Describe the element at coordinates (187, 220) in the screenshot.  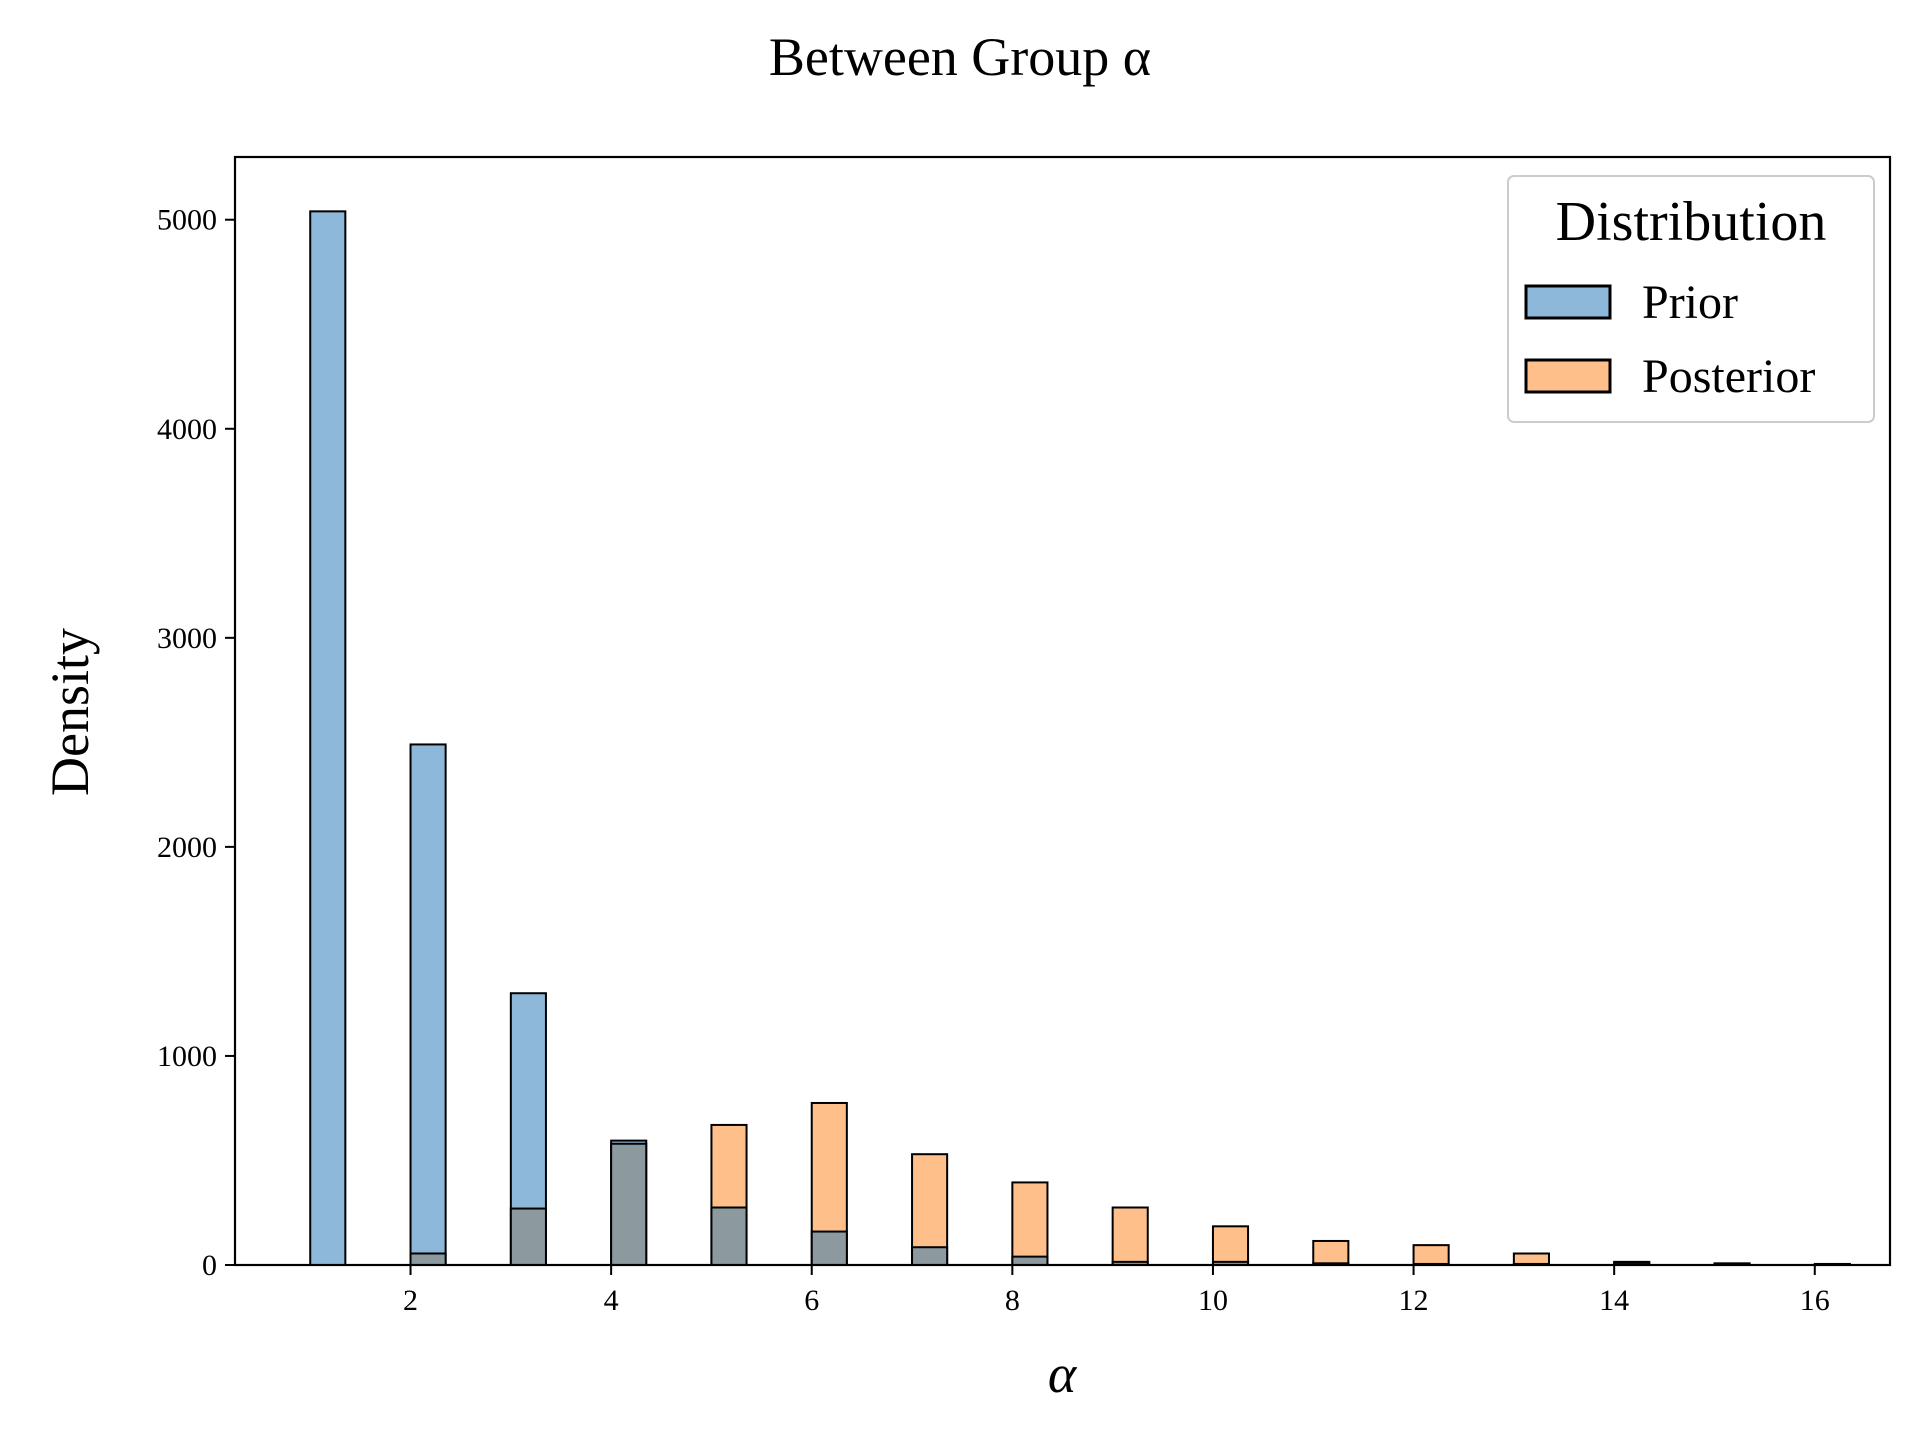
I see `y-tick-label-5000: 5000` at that location.